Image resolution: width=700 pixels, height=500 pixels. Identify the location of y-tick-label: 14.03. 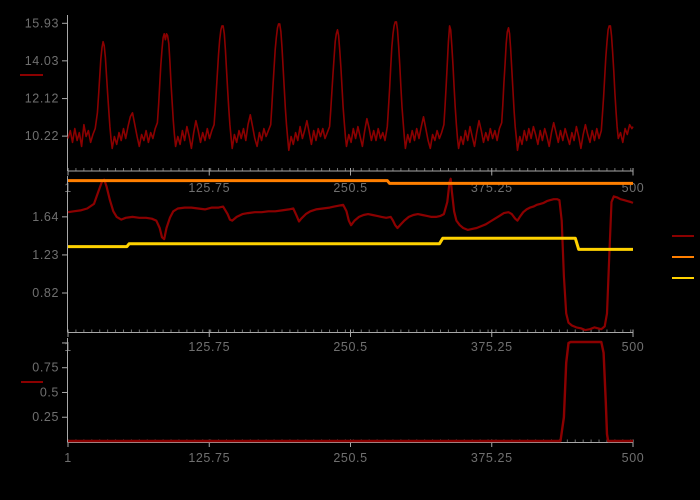
(42, 61).